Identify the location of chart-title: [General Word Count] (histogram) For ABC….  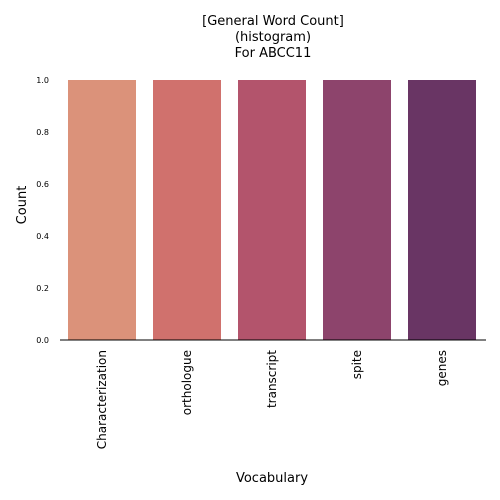
(273, 37).